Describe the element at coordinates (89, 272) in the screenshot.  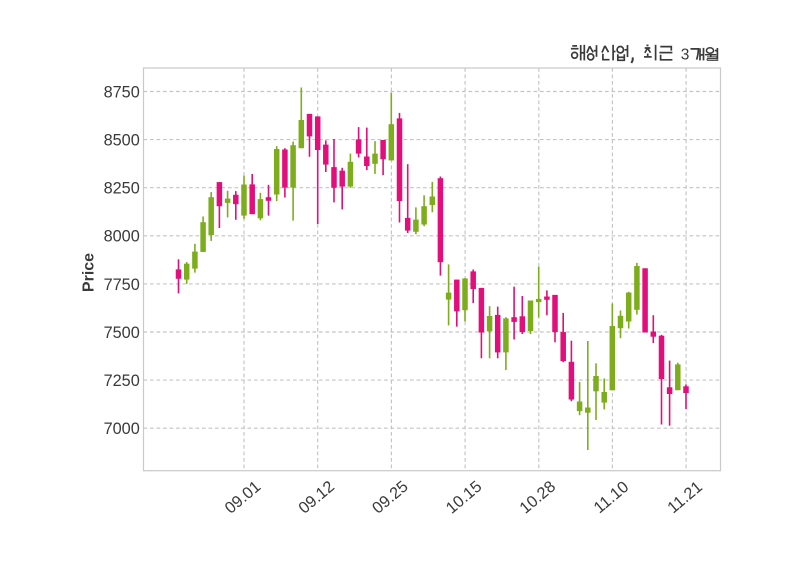
I see `svg-text: Price` at that location.